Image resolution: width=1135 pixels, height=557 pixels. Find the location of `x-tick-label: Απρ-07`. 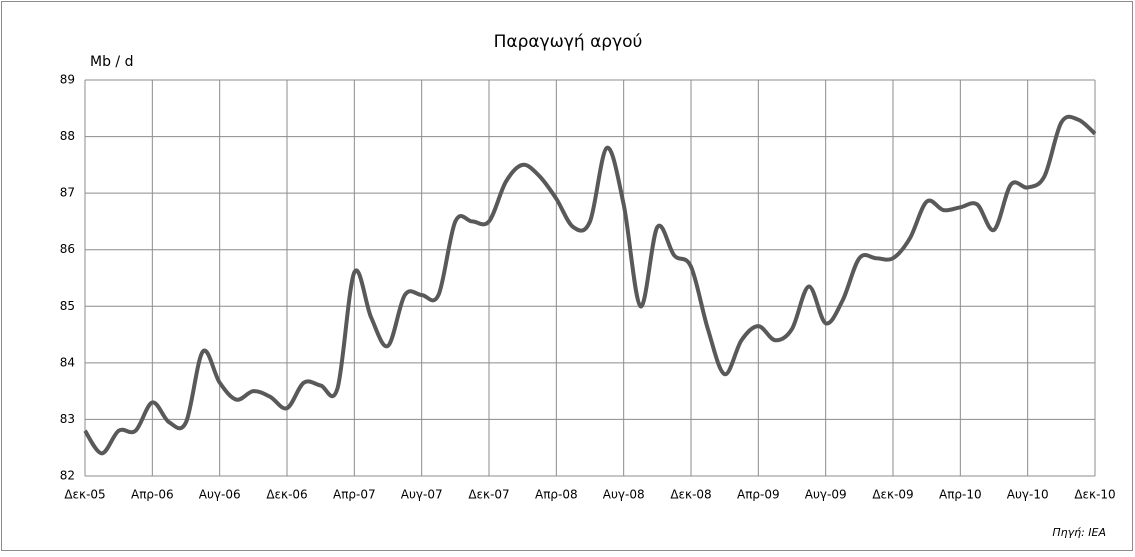

x-tick-label: Απρ-07 is located at coordinates (354, 495).